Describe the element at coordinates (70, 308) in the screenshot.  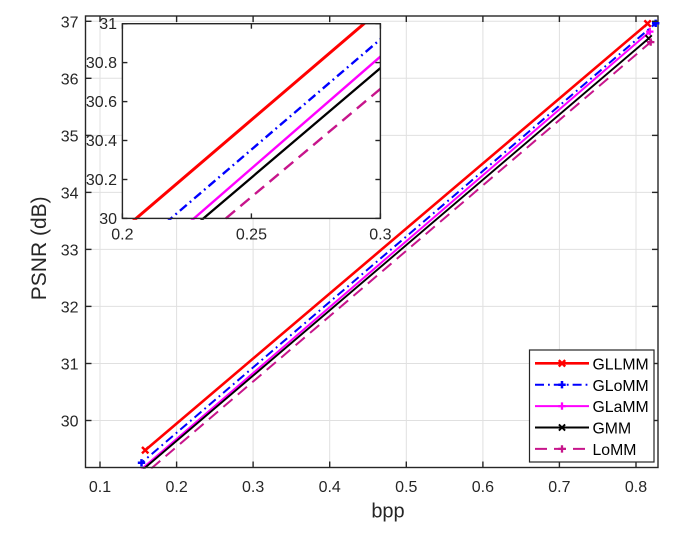
I see `svg-text: 32` at that location.